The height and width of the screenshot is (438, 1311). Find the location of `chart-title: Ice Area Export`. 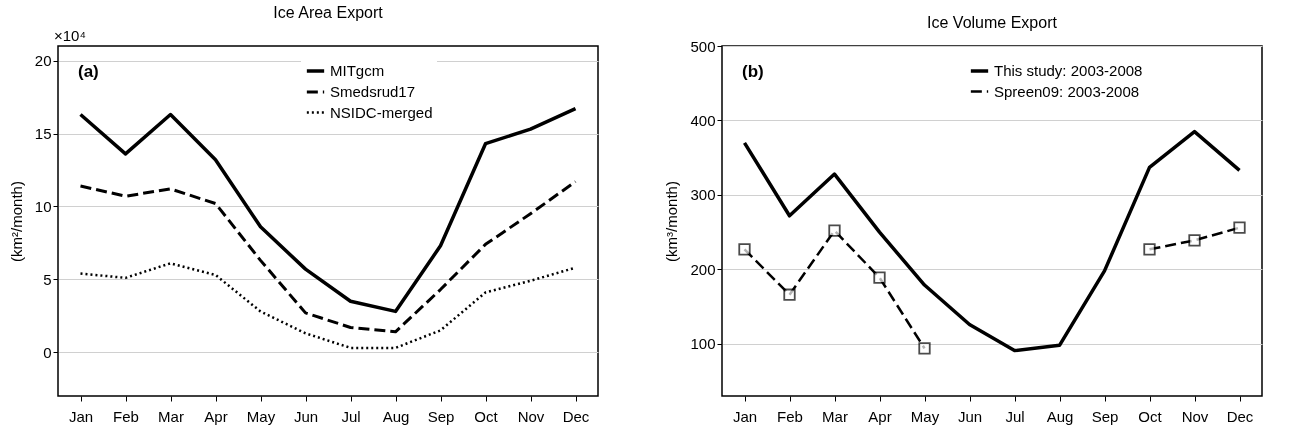

chart-title: Ice Area Export is located at coordinates (328, 12).